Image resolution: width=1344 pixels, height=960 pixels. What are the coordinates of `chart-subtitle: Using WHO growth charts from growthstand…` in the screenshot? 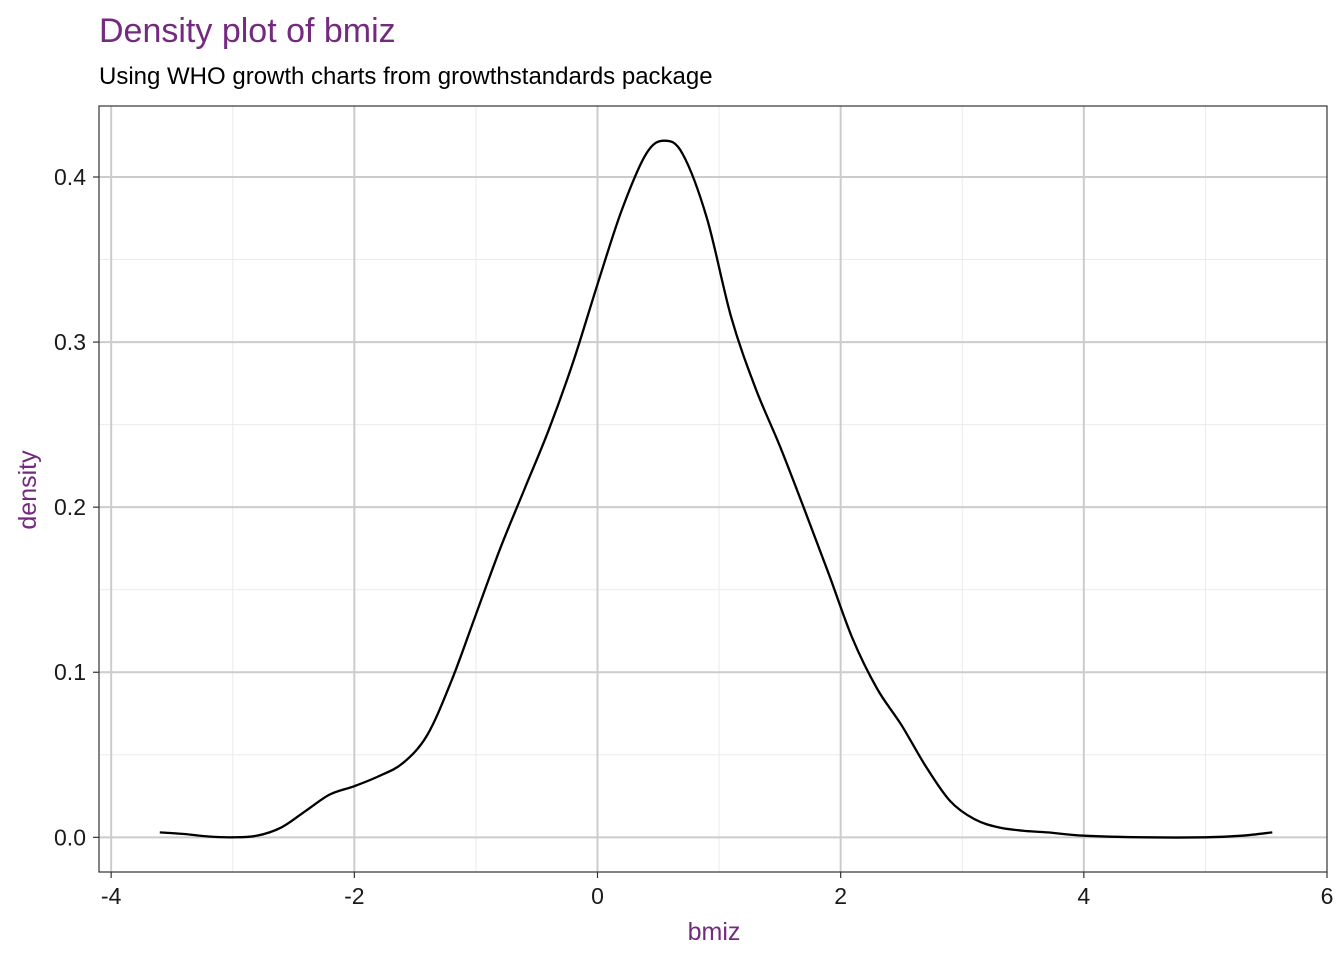 It's located at (406, 76).